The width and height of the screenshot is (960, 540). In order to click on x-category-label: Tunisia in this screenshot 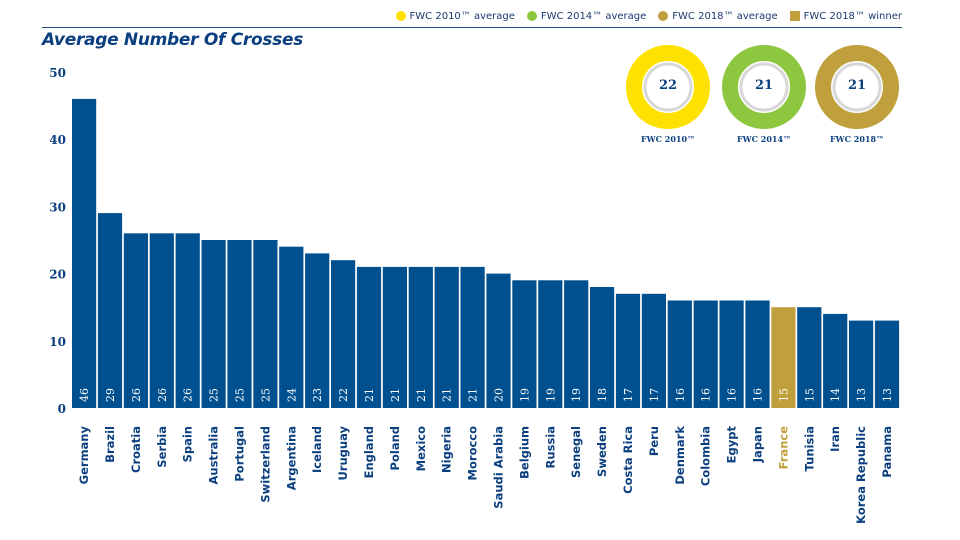, I will do `click(809, 448)`.